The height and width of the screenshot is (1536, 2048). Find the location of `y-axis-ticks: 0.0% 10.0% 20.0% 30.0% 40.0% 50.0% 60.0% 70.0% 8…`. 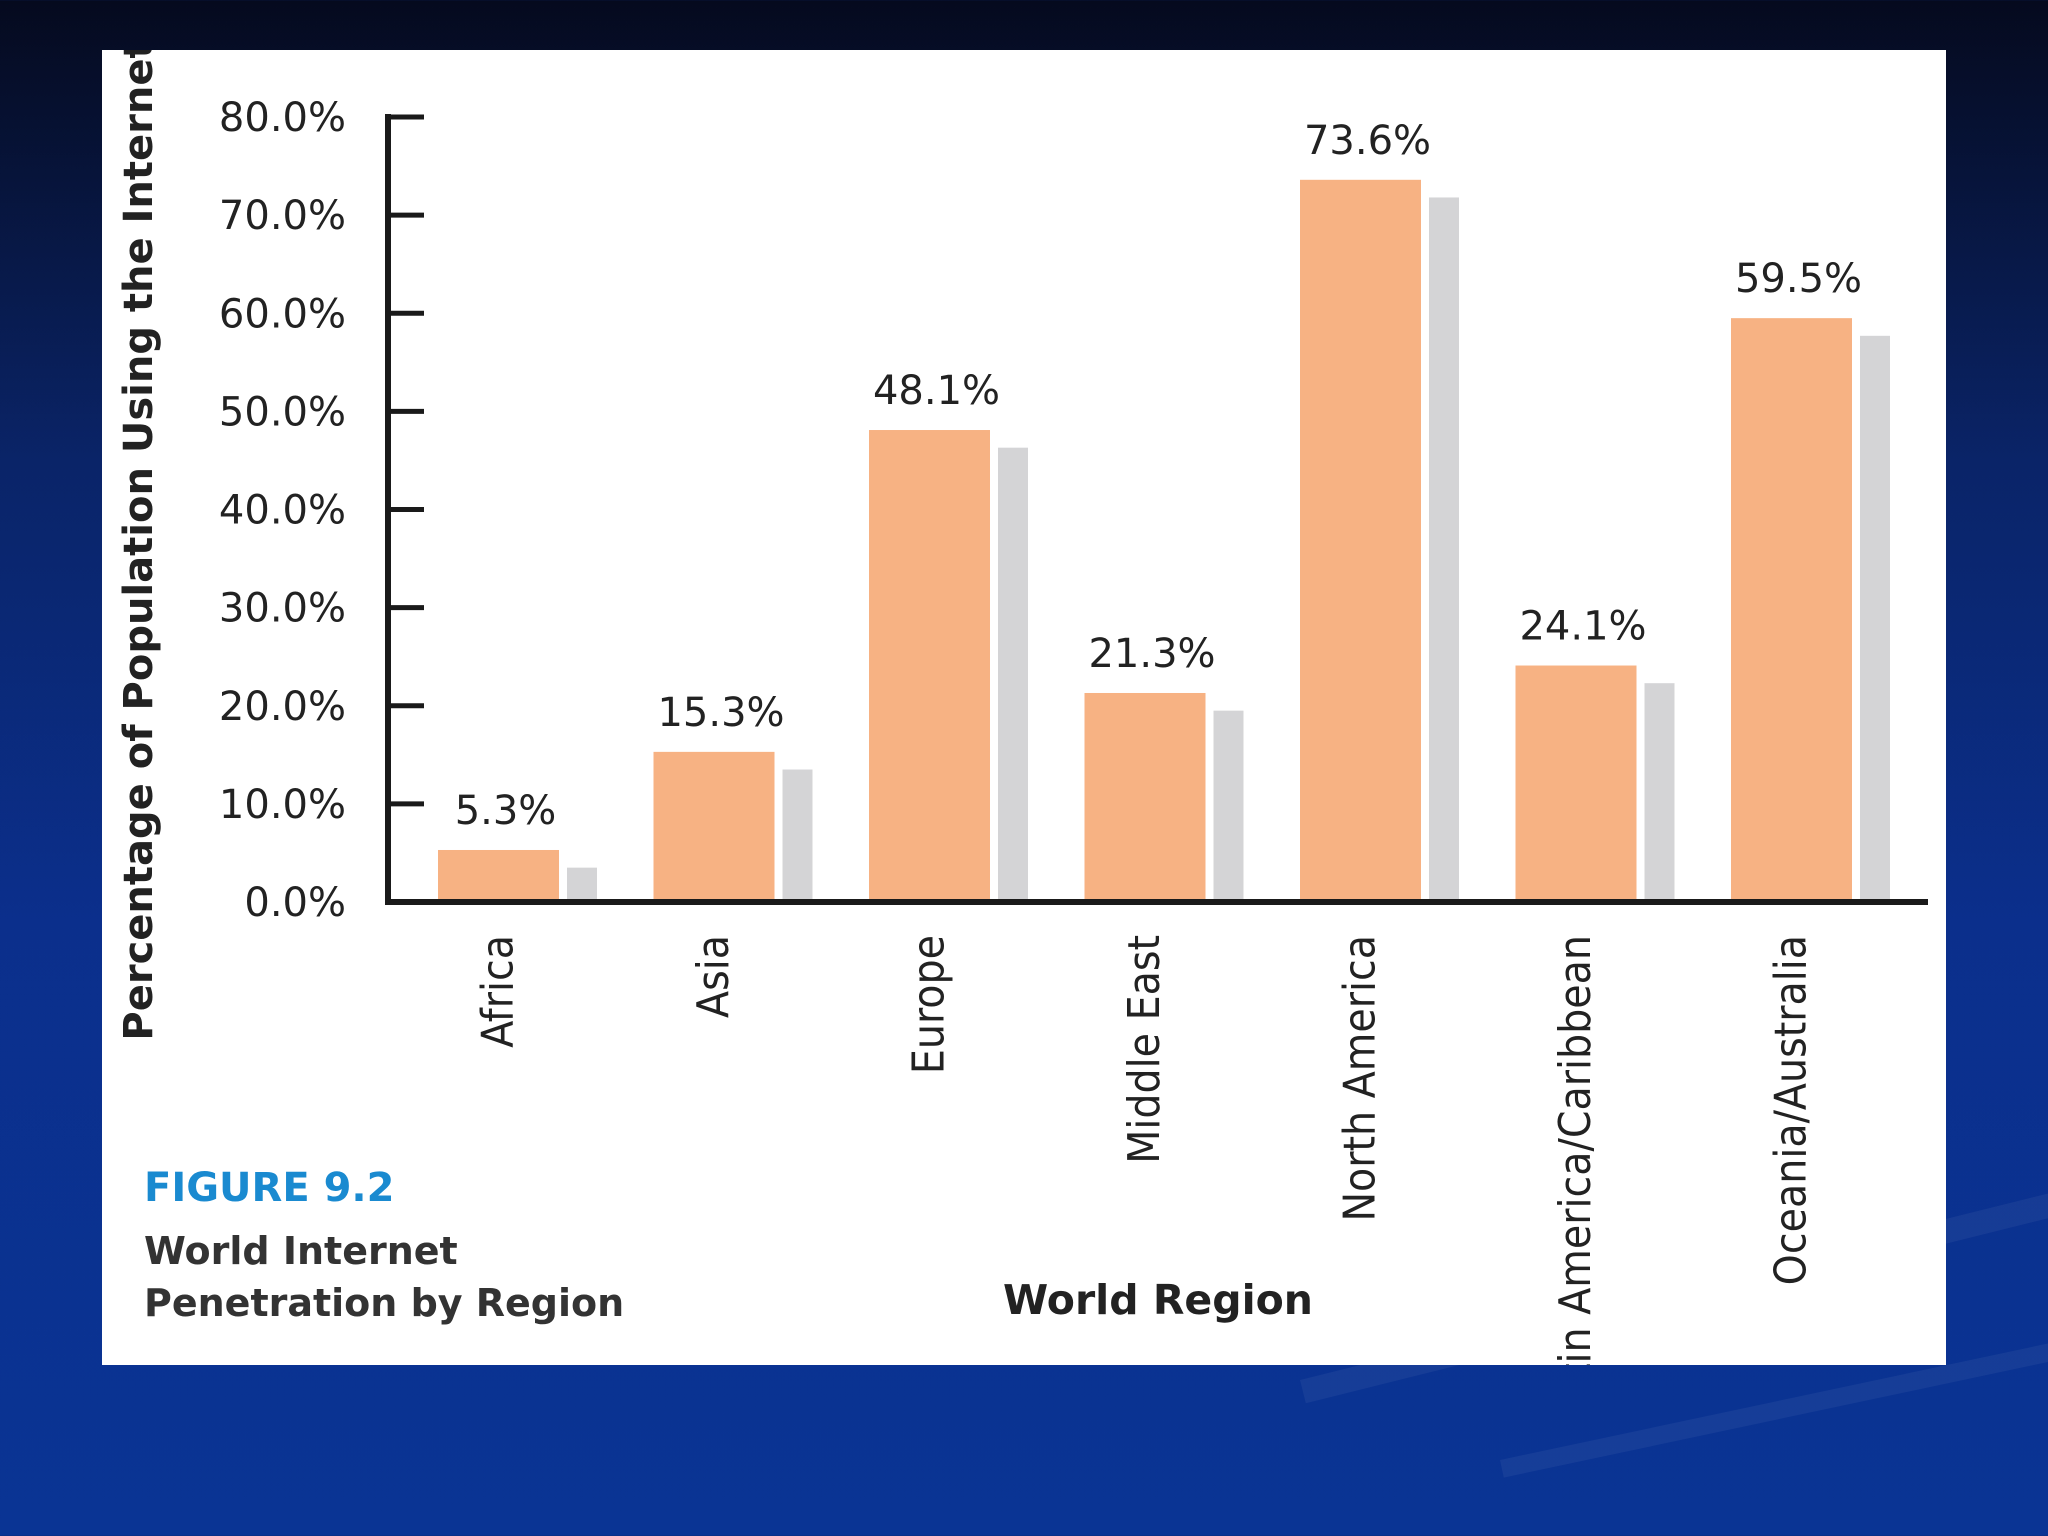

y-axis-ticks: 0.0% 10.0% 20.0% 30.0% 40.0% 50.0% 60.0% 70.0% 8… is located at coordinates (321, 510).